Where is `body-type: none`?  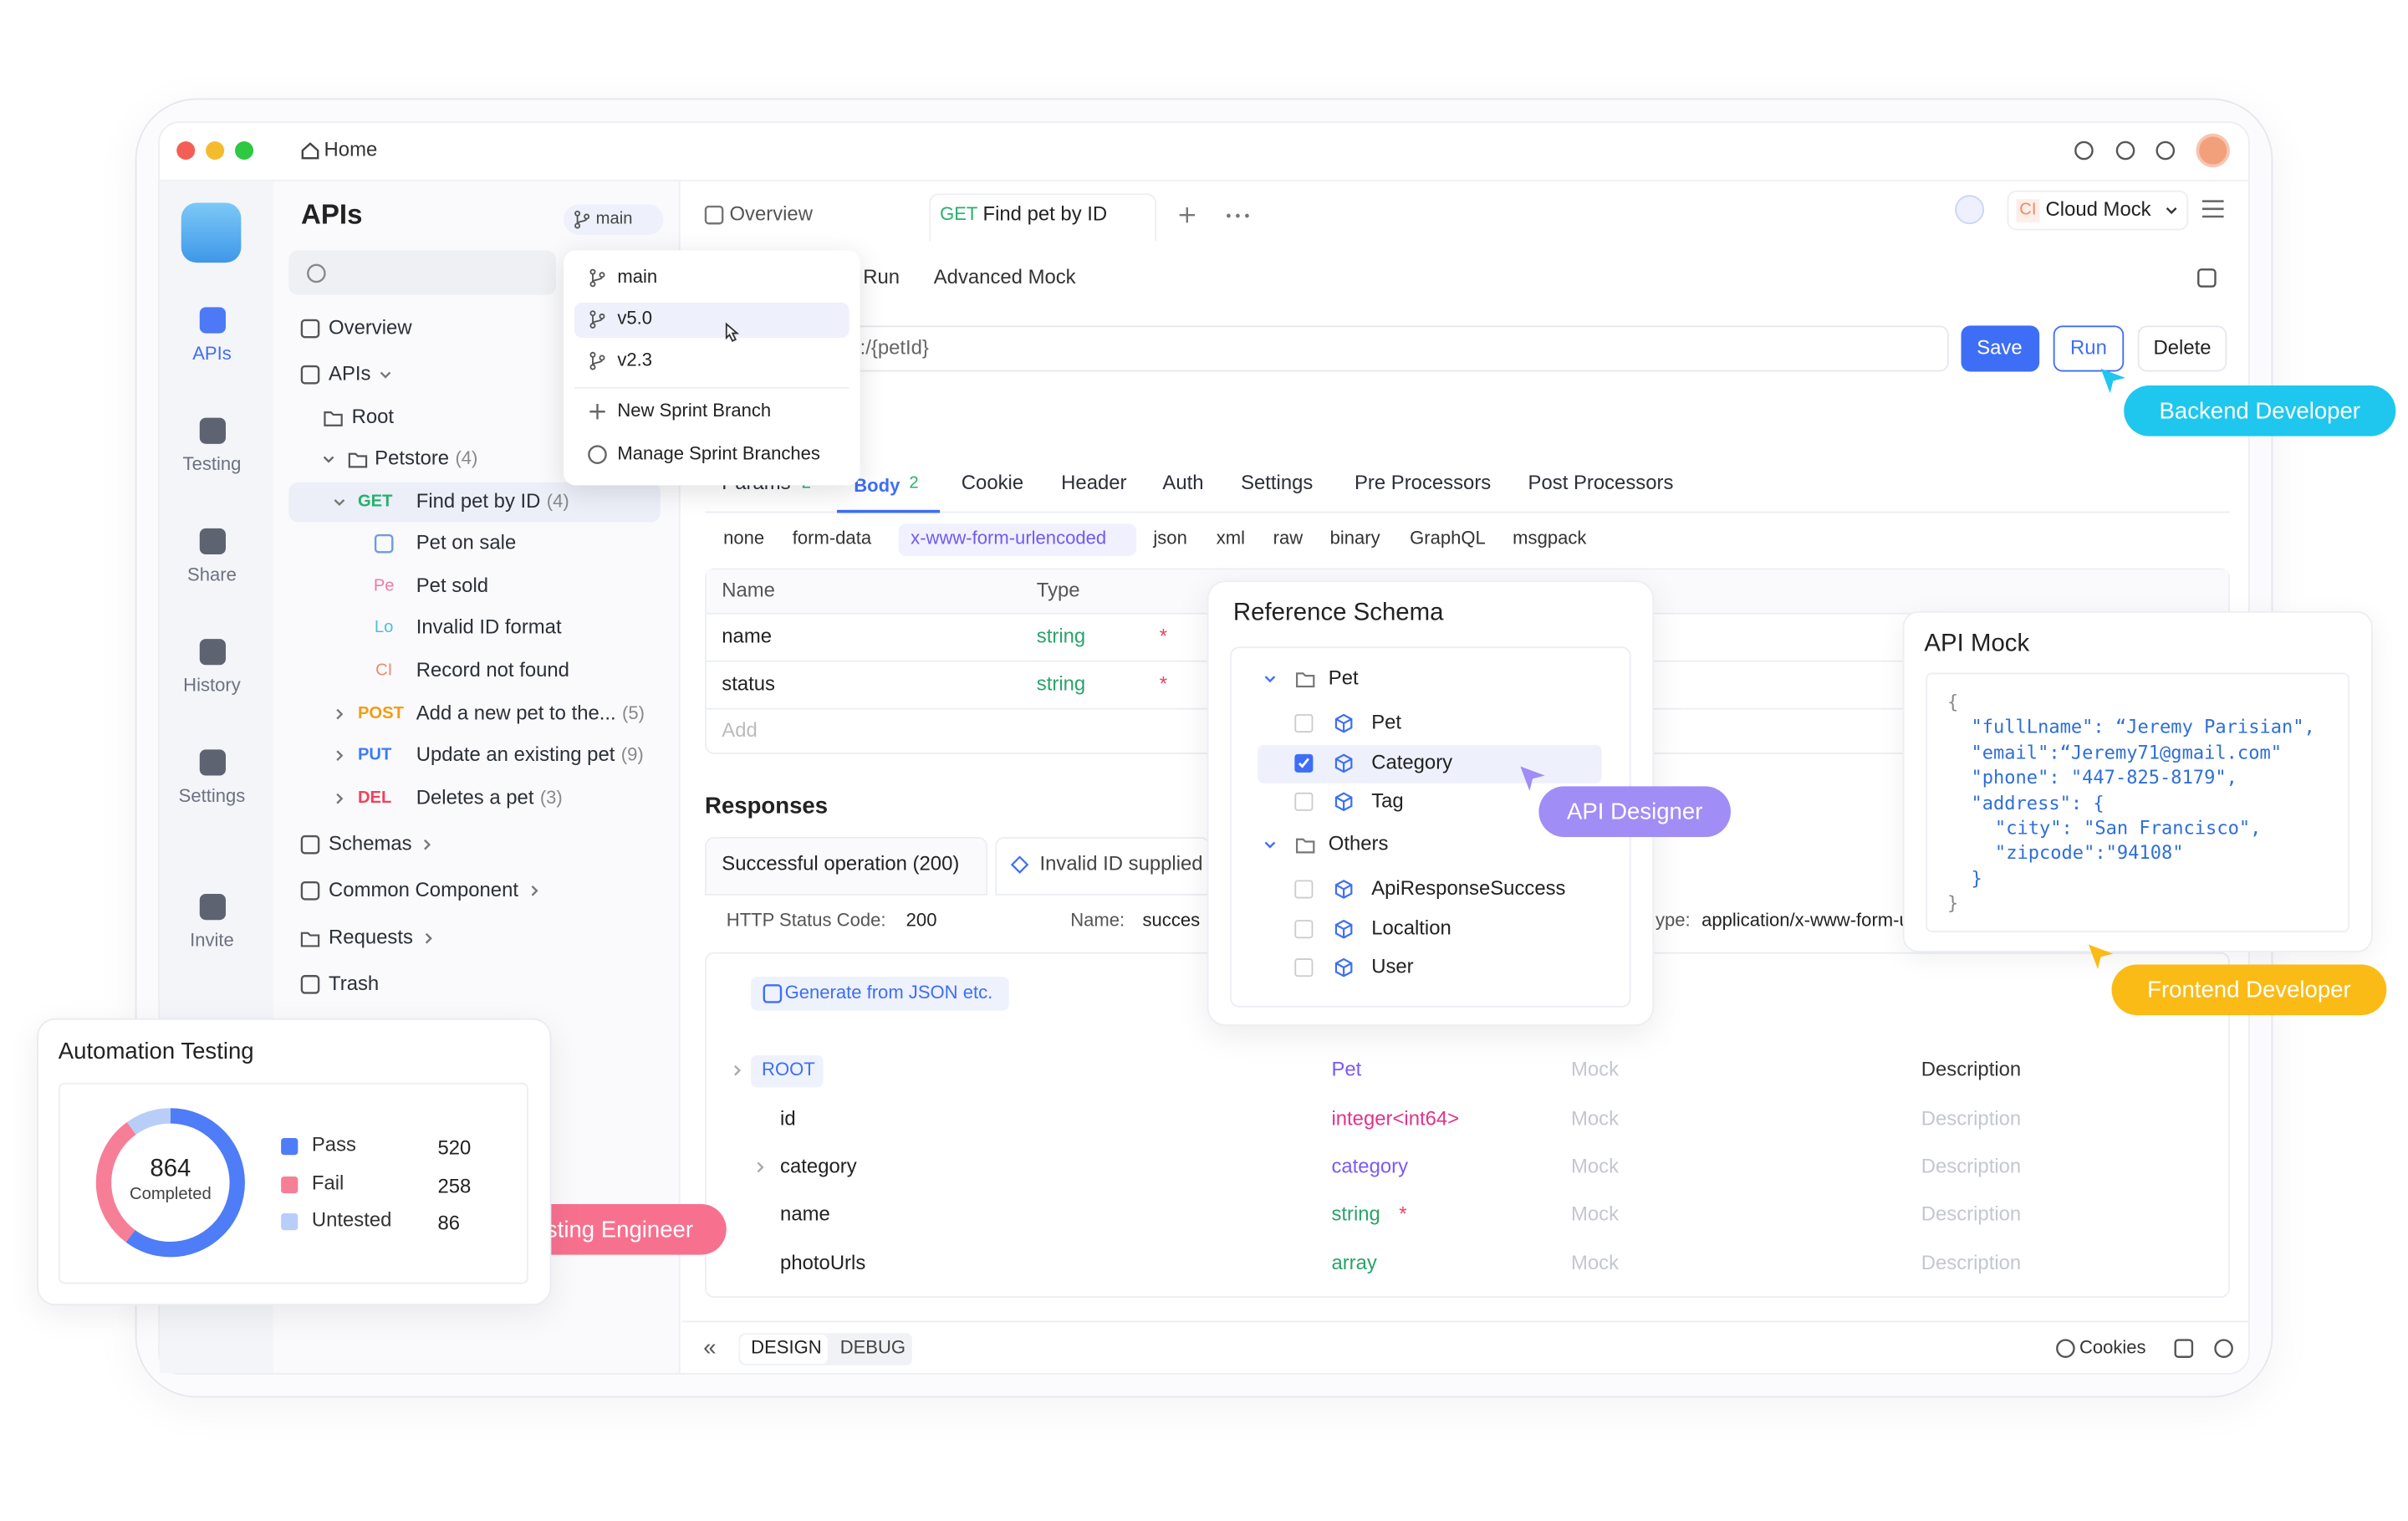
body-type: none is located at coordinates (744, 538).